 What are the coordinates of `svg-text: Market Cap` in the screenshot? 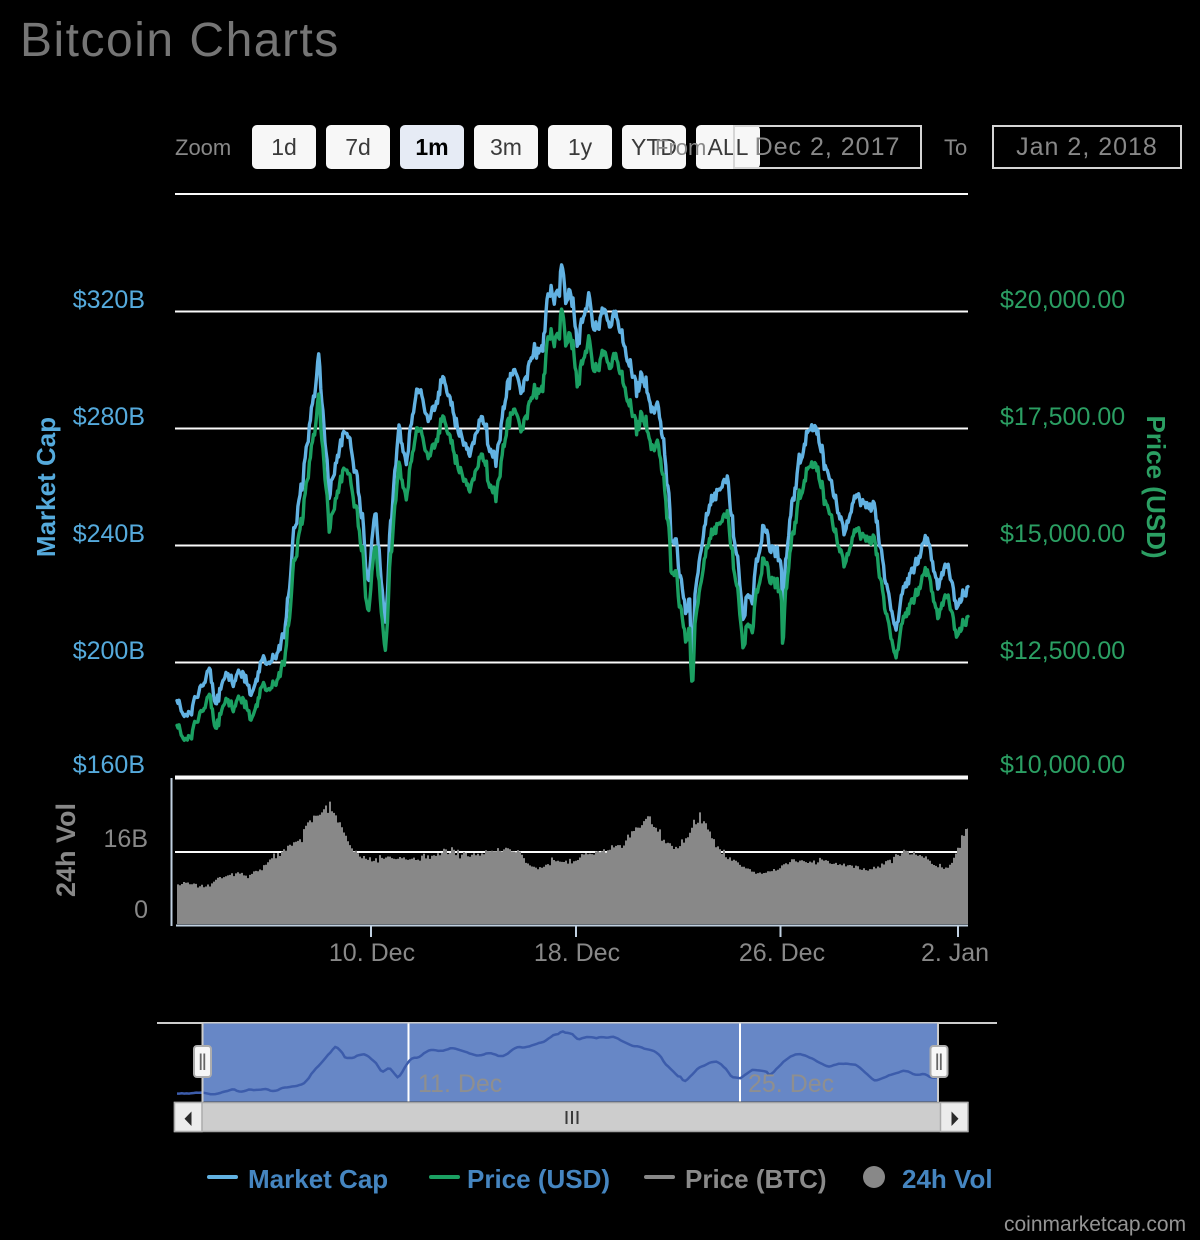 It's located at (46, 487).